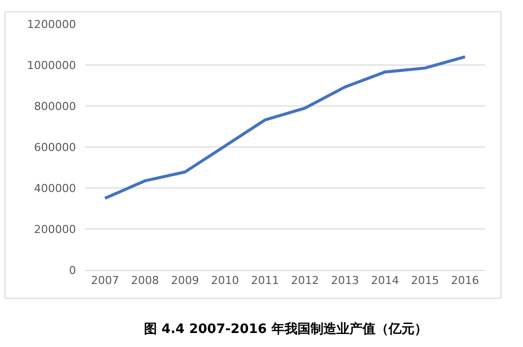  What do you see at coordinates (305, 281) in the screenshot?
I see `x-tick-label: 2012` at bounding box center [305, 281].